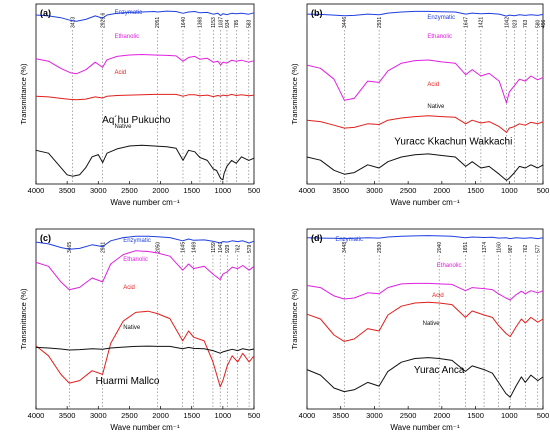 The image size is (550, 445). What do you see at coordinates (128, 381) in the screenshot?
I see `sample-name: Huarmi Mallco` at bounding box center [128, 381].